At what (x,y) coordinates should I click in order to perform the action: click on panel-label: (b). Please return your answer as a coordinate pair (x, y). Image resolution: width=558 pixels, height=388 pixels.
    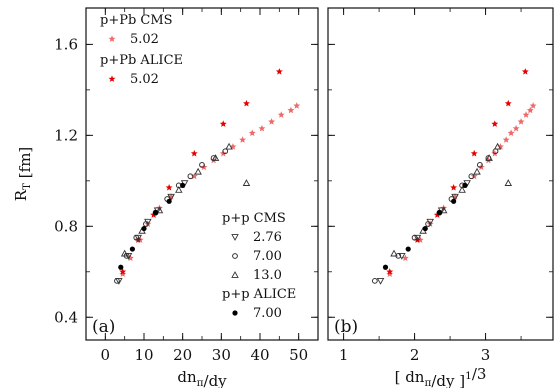
    Looking at the image, I should click on (346, 327).